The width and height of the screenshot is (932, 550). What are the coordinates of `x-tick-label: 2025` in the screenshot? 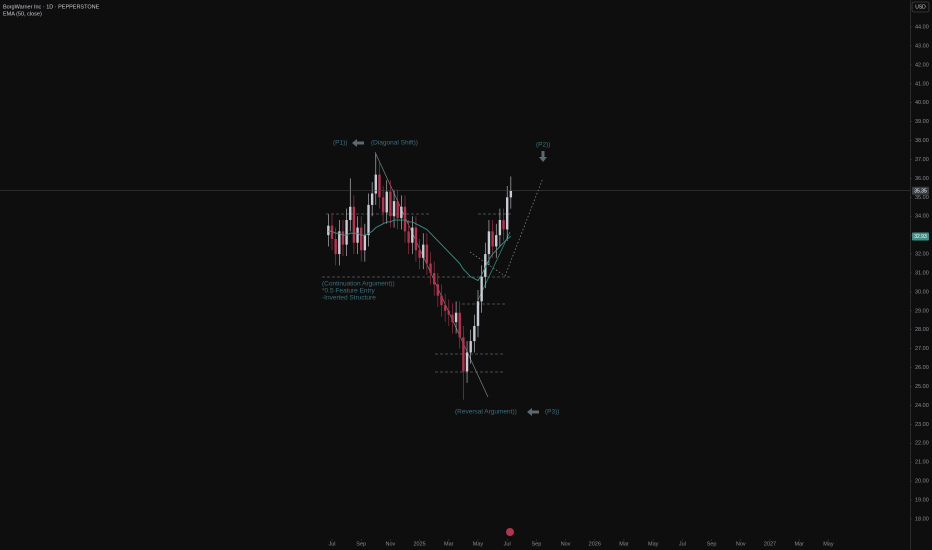 It's located at (419, 544).